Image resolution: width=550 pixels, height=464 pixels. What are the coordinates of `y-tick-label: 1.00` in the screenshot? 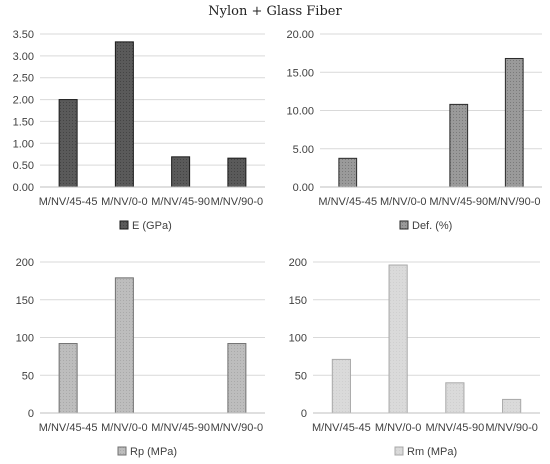 It's located at (23, 144).